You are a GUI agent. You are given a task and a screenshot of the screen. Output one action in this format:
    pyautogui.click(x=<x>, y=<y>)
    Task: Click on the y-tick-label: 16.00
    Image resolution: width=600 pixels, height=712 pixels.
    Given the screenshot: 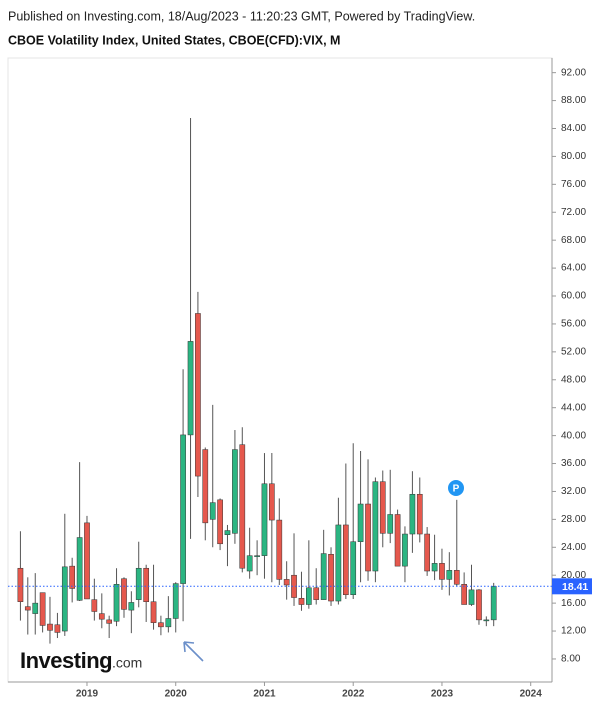 What is the action you would take?
    pyautogui.click(x=573, y=603)
    